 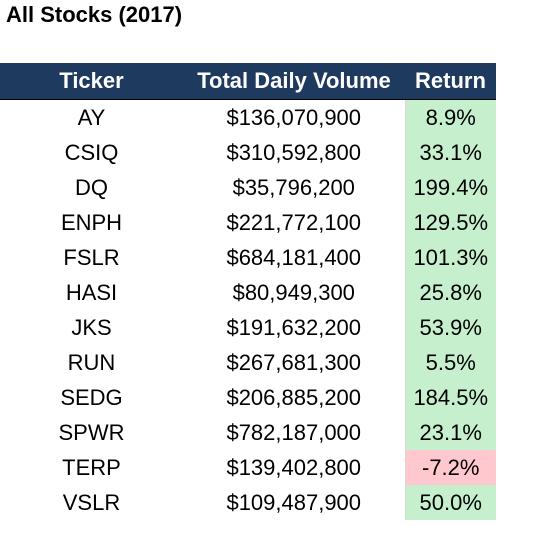 I want to click on ticker-cell: CSIQ, so click(x=91, y=152).